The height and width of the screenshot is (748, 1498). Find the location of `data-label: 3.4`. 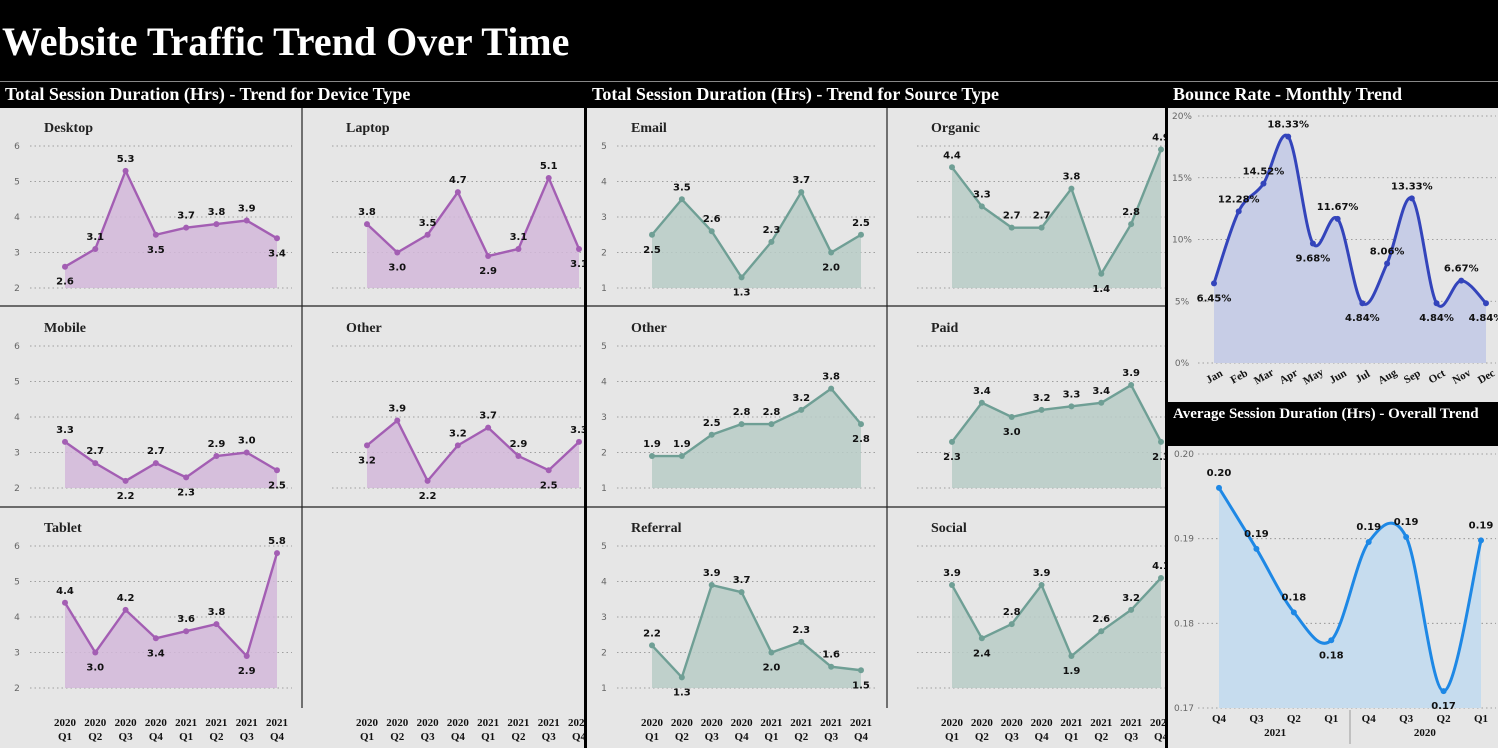

data-label: 3.4 is located at coordinates (277, 253).